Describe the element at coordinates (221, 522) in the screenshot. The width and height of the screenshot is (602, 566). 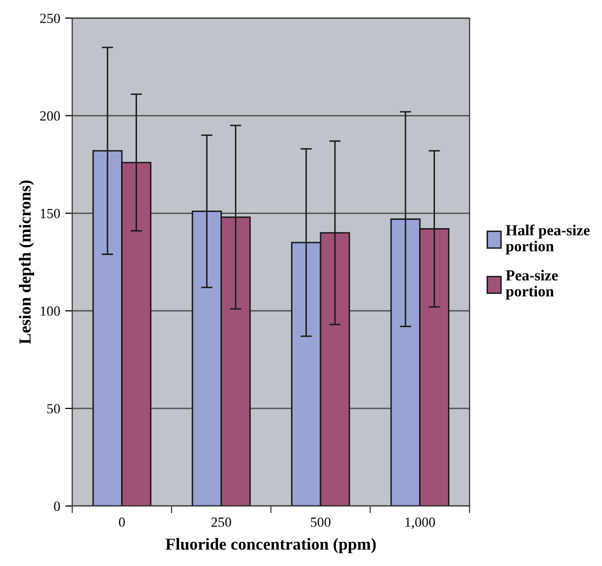
I see `x-tick-label: 250` at that location.